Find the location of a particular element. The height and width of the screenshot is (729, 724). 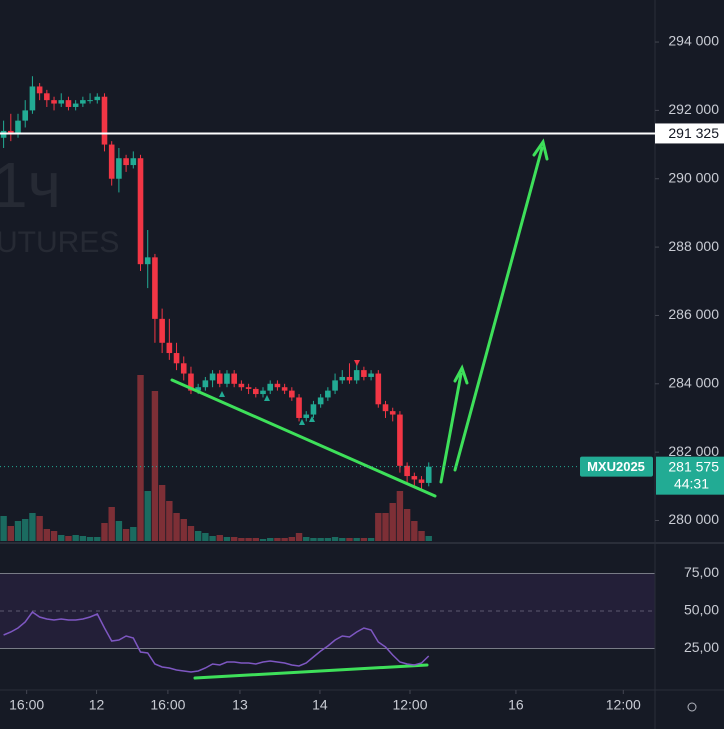

level-label-box is located at coordinates (689, 133).